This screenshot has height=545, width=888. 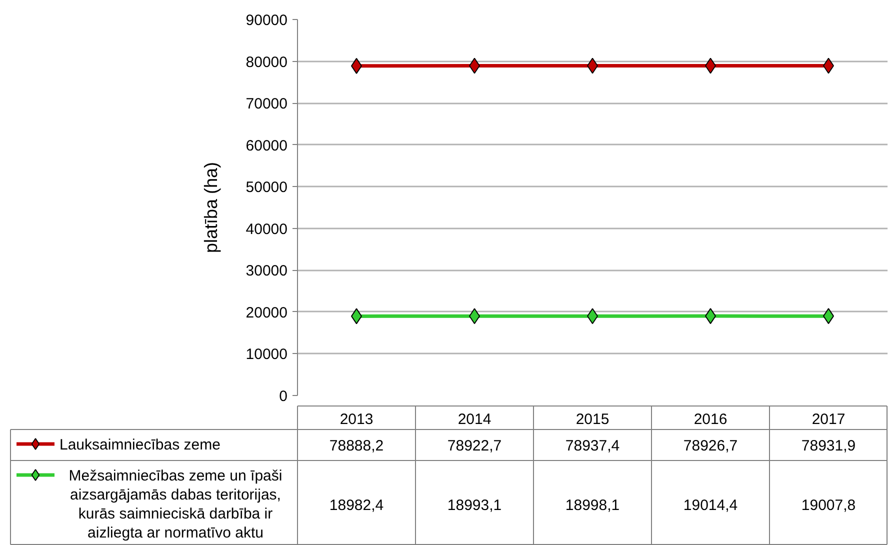 What do you see at coordinates (711, 419) in the screenshot?
I see `x-tick-label: 2016` at bounding box center [711, 419].